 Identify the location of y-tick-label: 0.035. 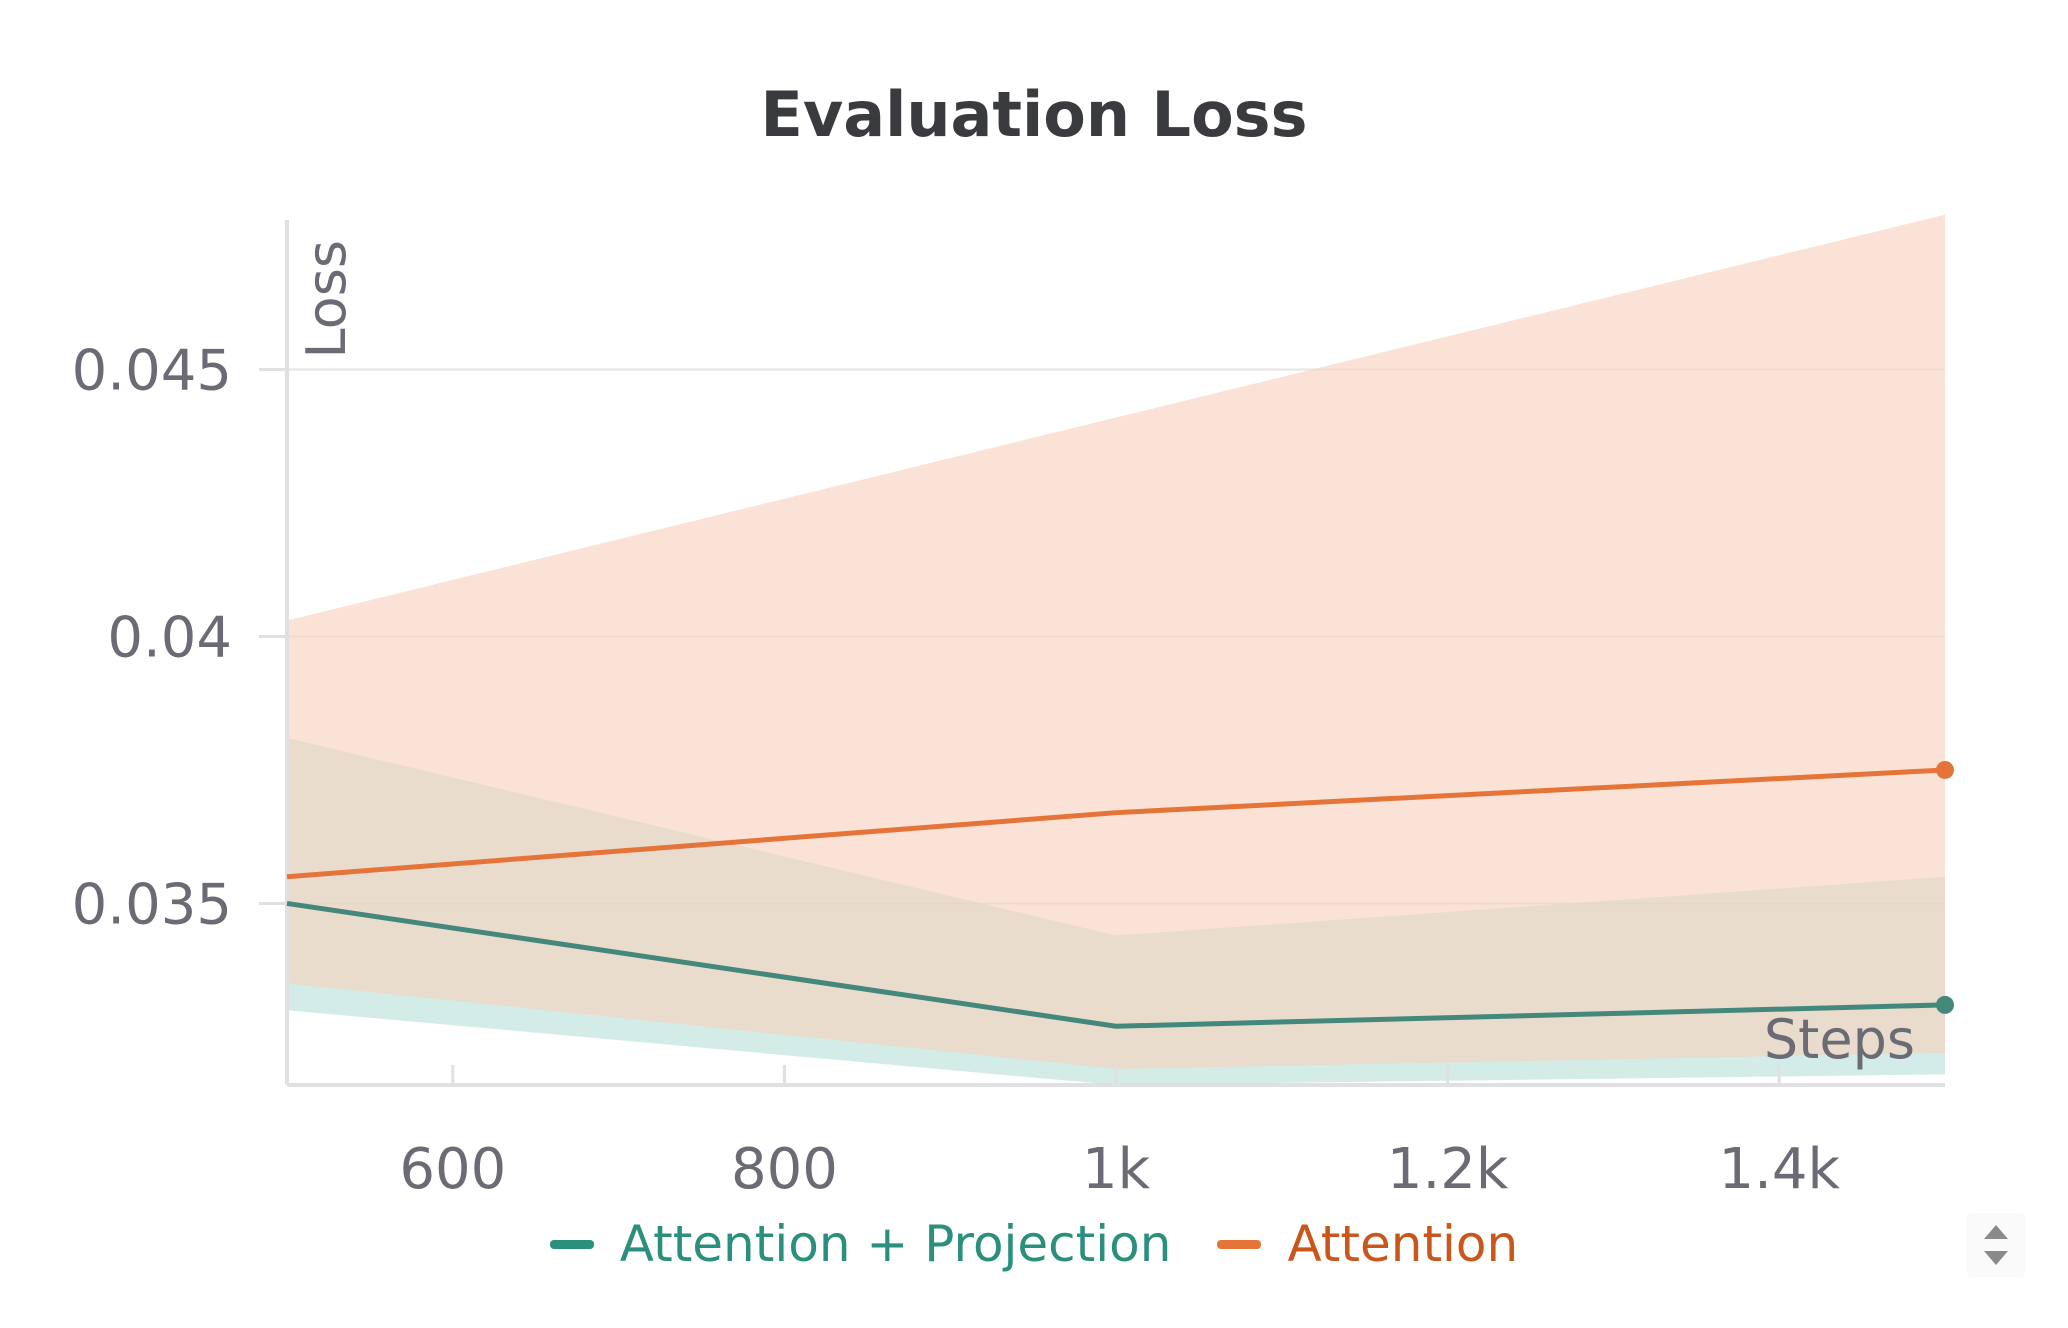
(152, 904).